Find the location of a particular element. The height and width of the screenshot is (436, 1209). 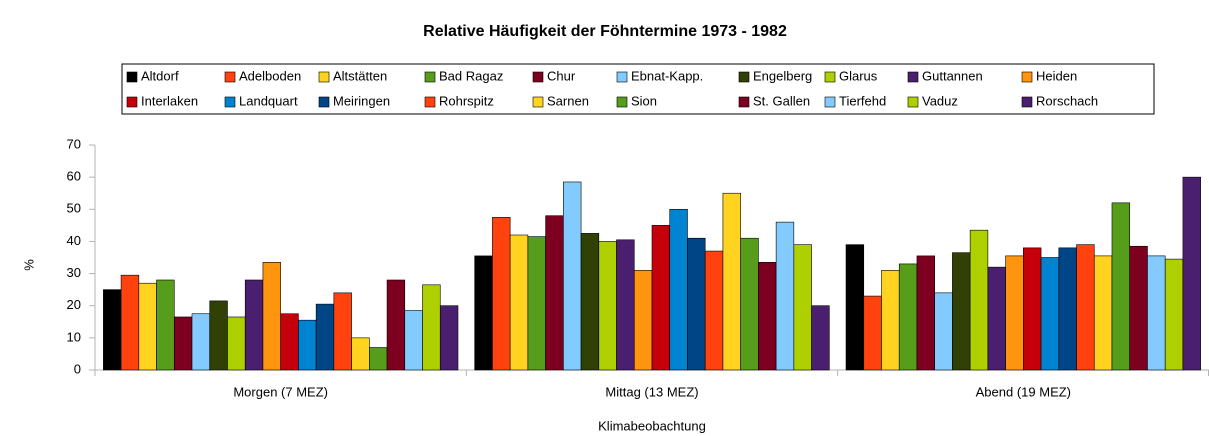

legend-label: Meiringen is located at coordinates (361, 100).